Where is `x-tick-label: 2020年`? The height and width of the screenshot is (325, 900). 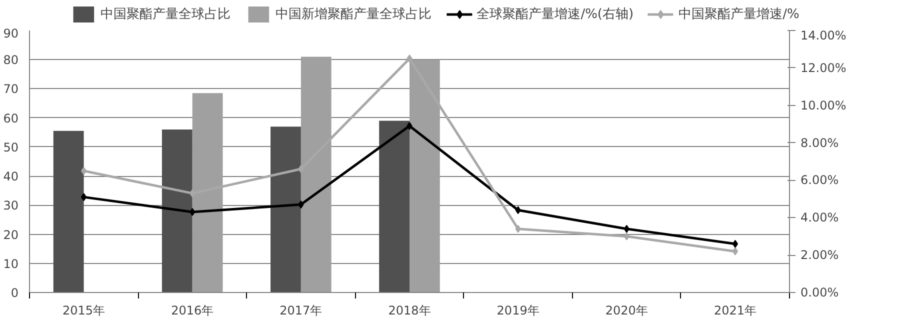
x-tick-label: 2020年 is located at coordinates (626, 311).